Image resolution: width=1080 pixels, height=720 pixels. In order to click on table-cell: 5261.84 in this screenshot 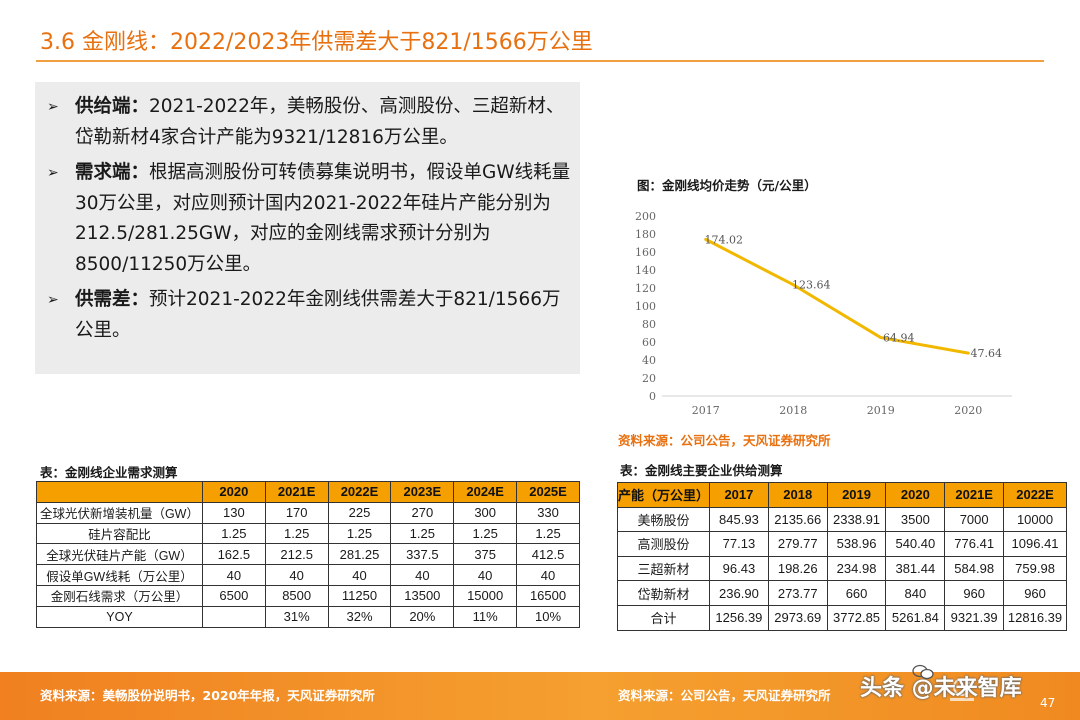, I will do `click(915, 617)`.